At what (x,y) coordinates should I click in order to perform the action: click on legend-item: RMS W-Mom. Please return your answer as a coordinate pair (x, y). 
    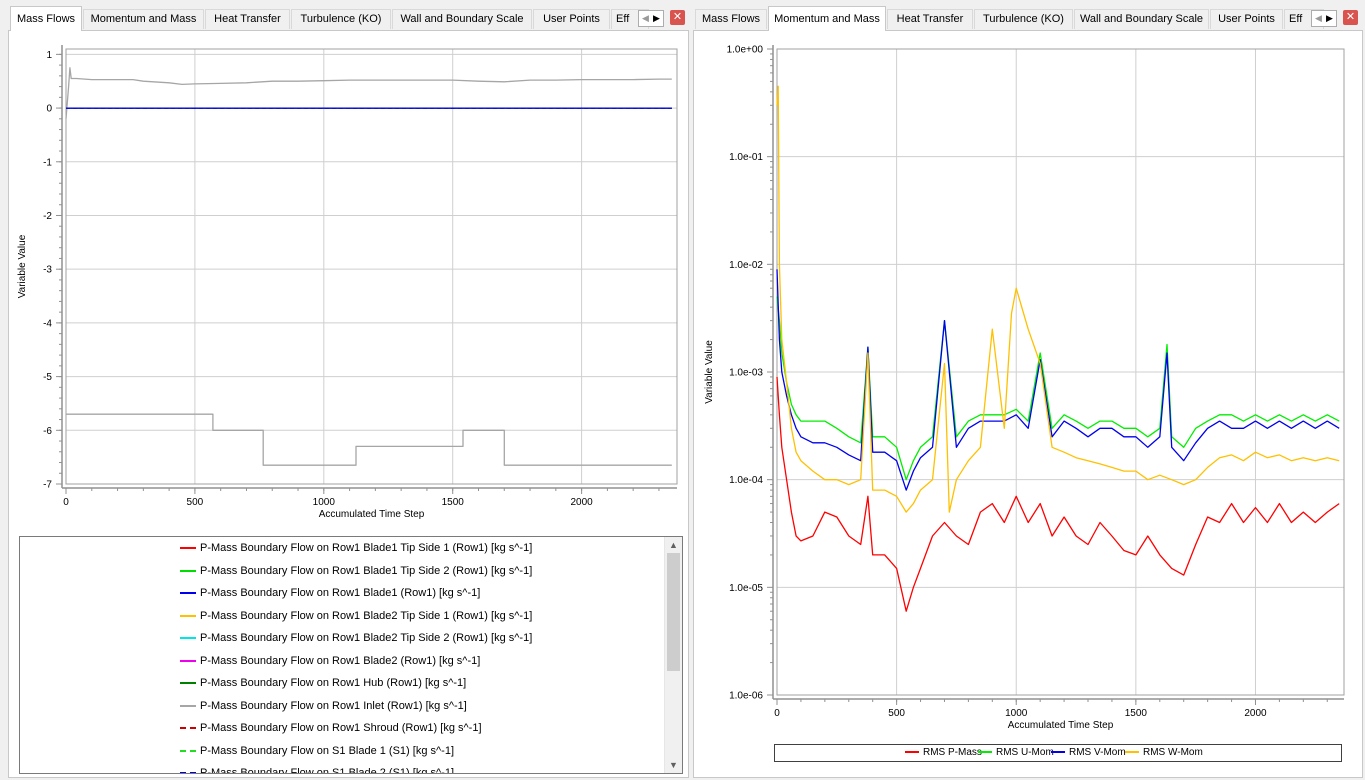
    Looking at the image, I should click on (1164, 753).